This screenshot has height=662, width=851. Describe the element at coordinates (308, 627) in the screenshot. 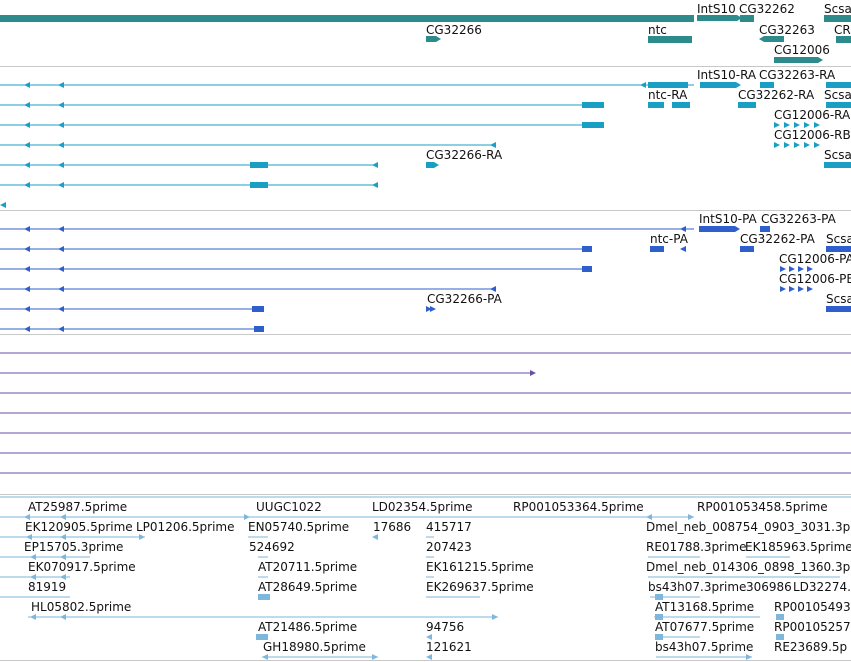

I see `est-label: AT21486.5prime` at that location.